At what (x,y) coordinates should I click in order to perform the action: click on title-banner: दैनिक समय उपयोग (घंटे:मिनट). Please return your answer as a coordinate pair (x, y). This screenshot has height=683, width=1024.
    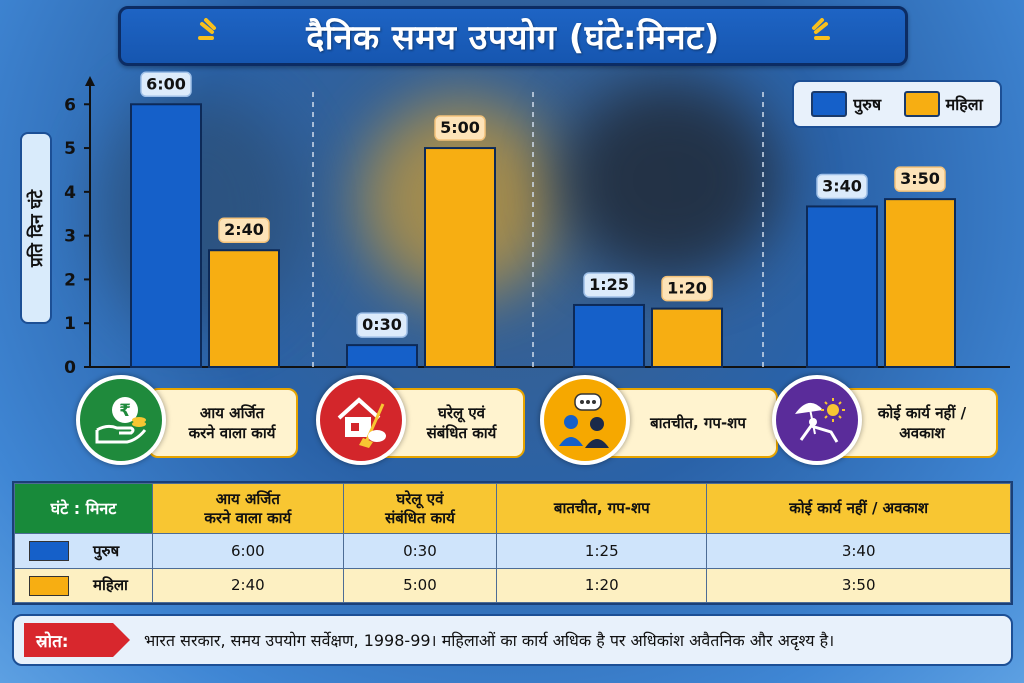
    Looking at the image, I should click on (513, 36).